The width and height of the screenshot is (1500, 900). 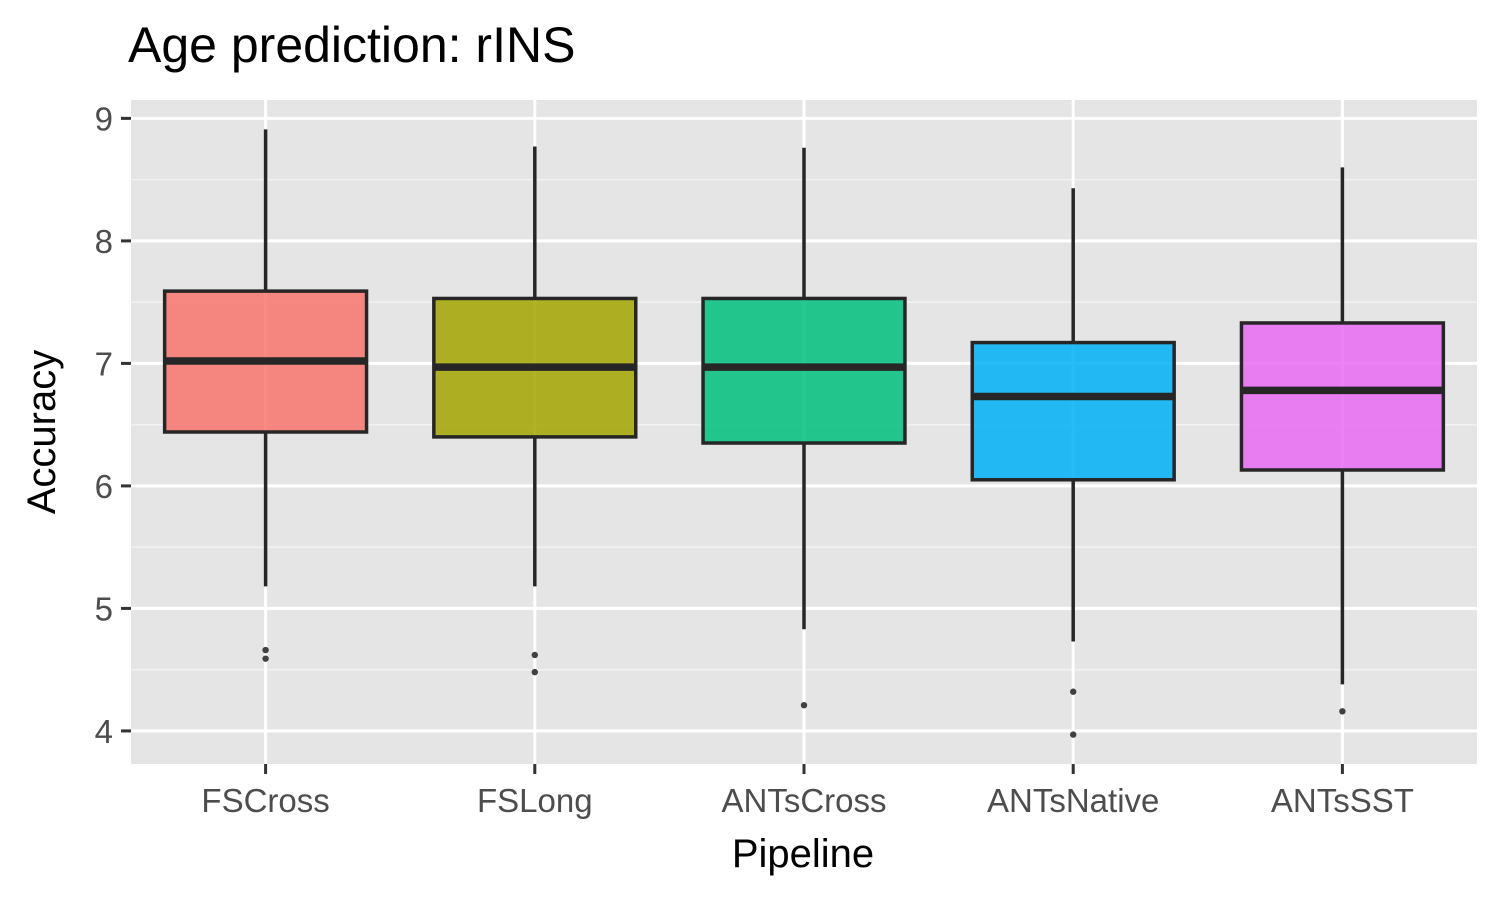 What do you see at coordinates (104, 486) in the screenshot?
I see `y-tick-label: 6` at bounding box center [104, 486].